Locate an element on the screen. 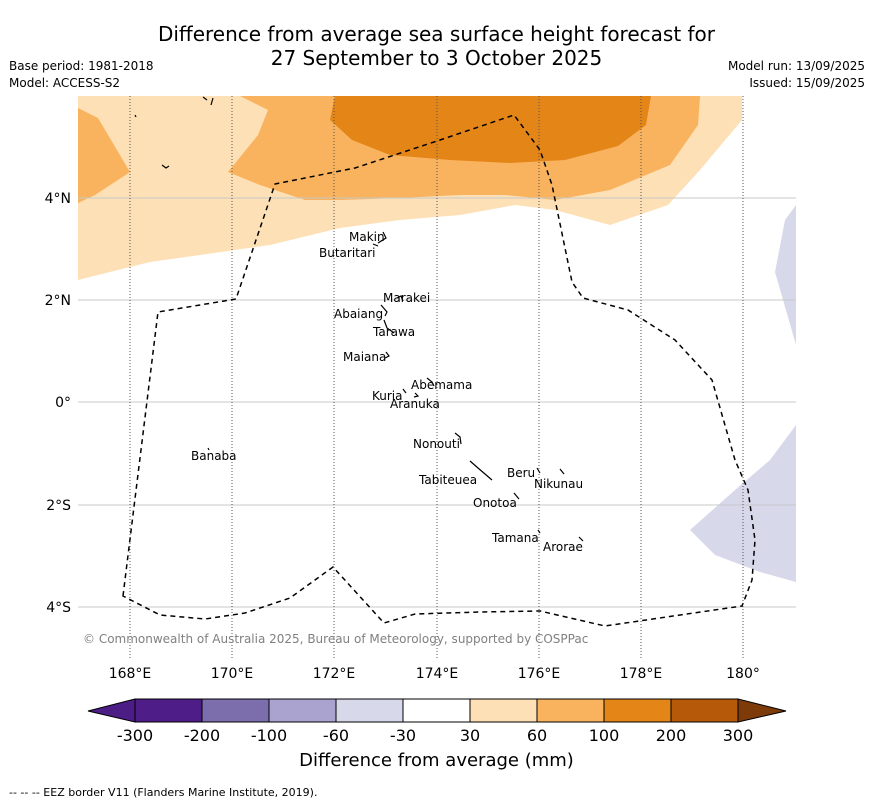  colorbar-tick-1: -300 is located at coordinates (135, 735).